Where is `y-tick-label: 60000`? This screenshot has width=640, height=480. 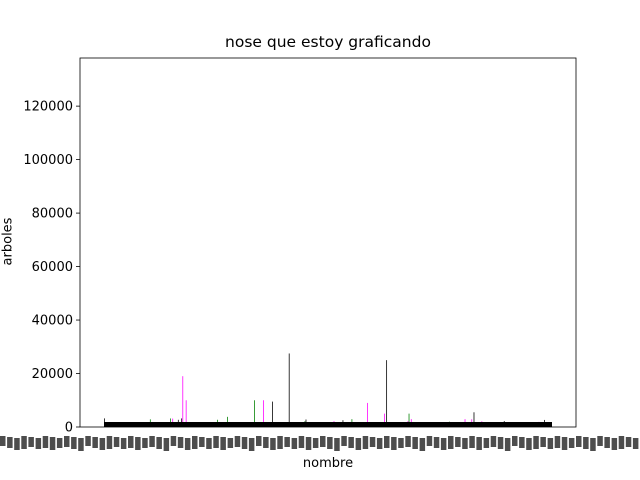
y-tick-label: 60000 is located at coordinates (52, 267).